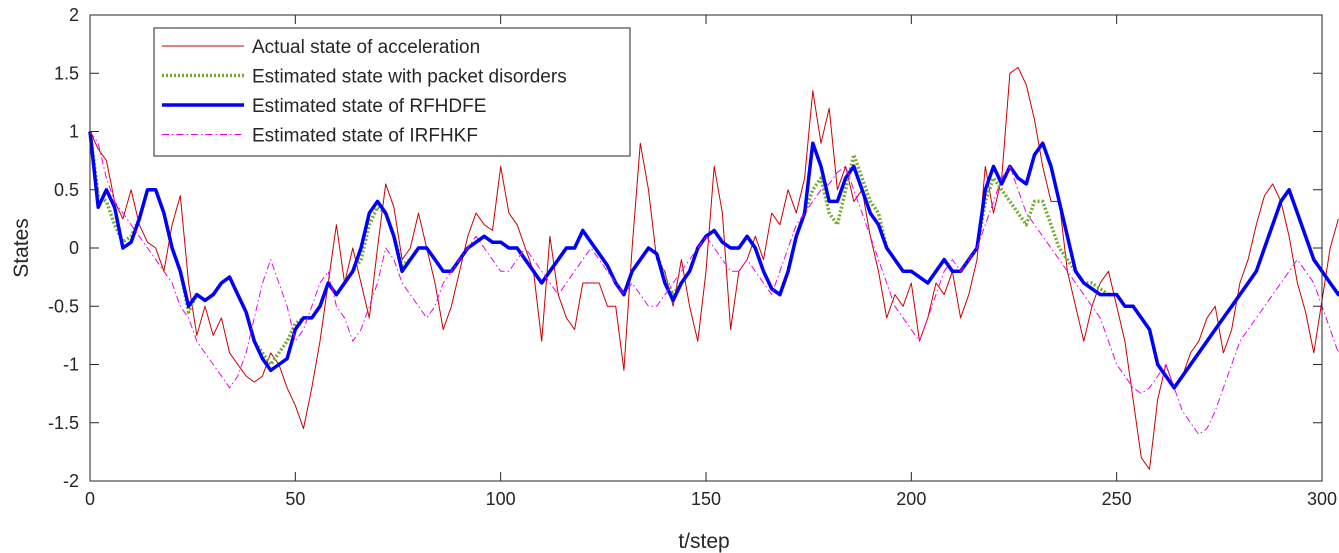 The image size is (1339, 553). I want to click on y-tick-label: 1.5, so click(66, 73).